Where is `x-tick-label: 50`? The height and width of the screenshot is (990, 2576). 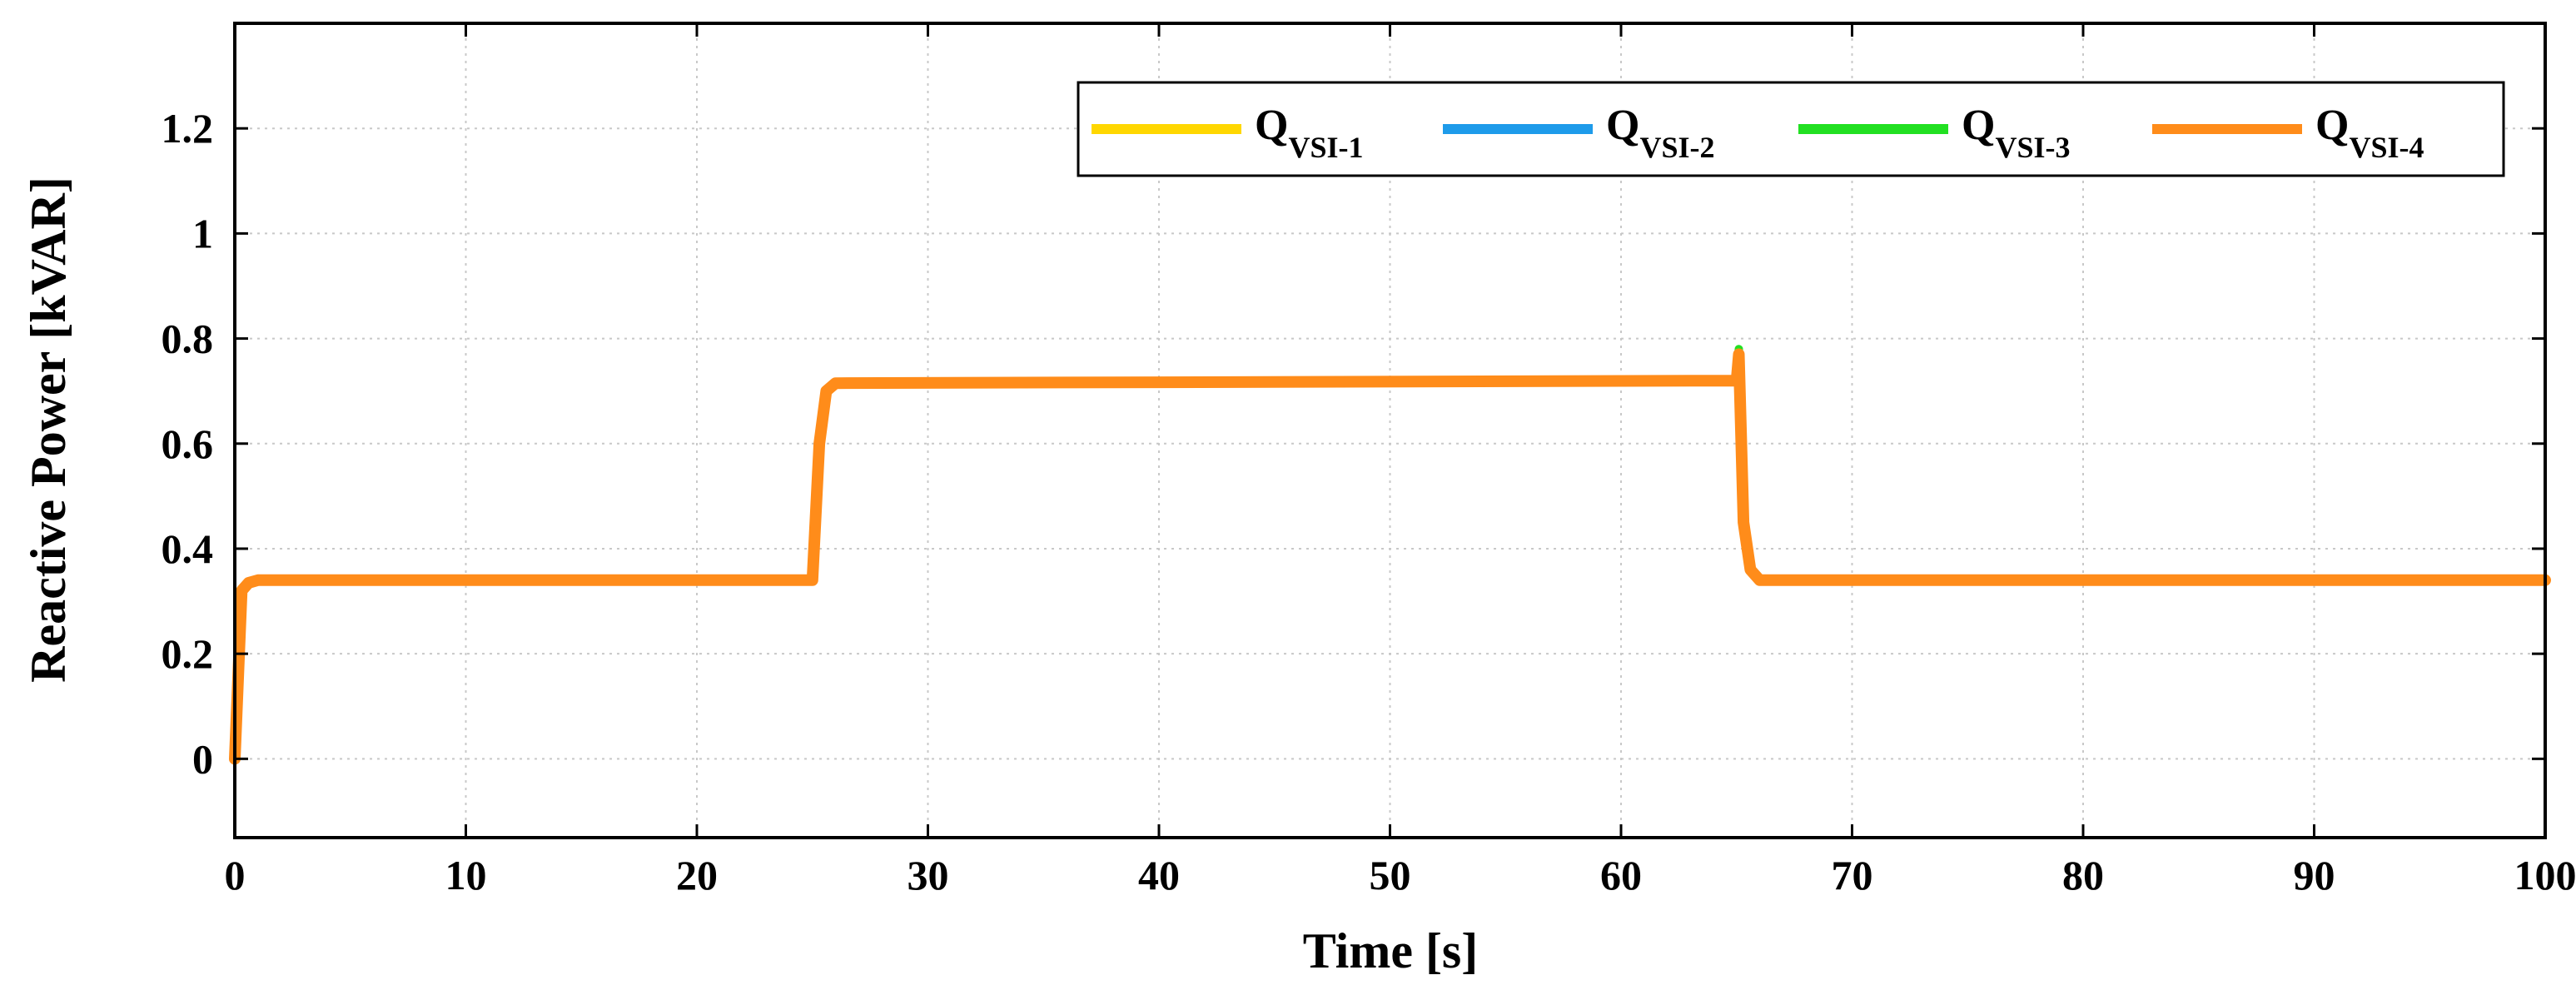 x-tick-label: 50 is located at coordinates (1390, 875).